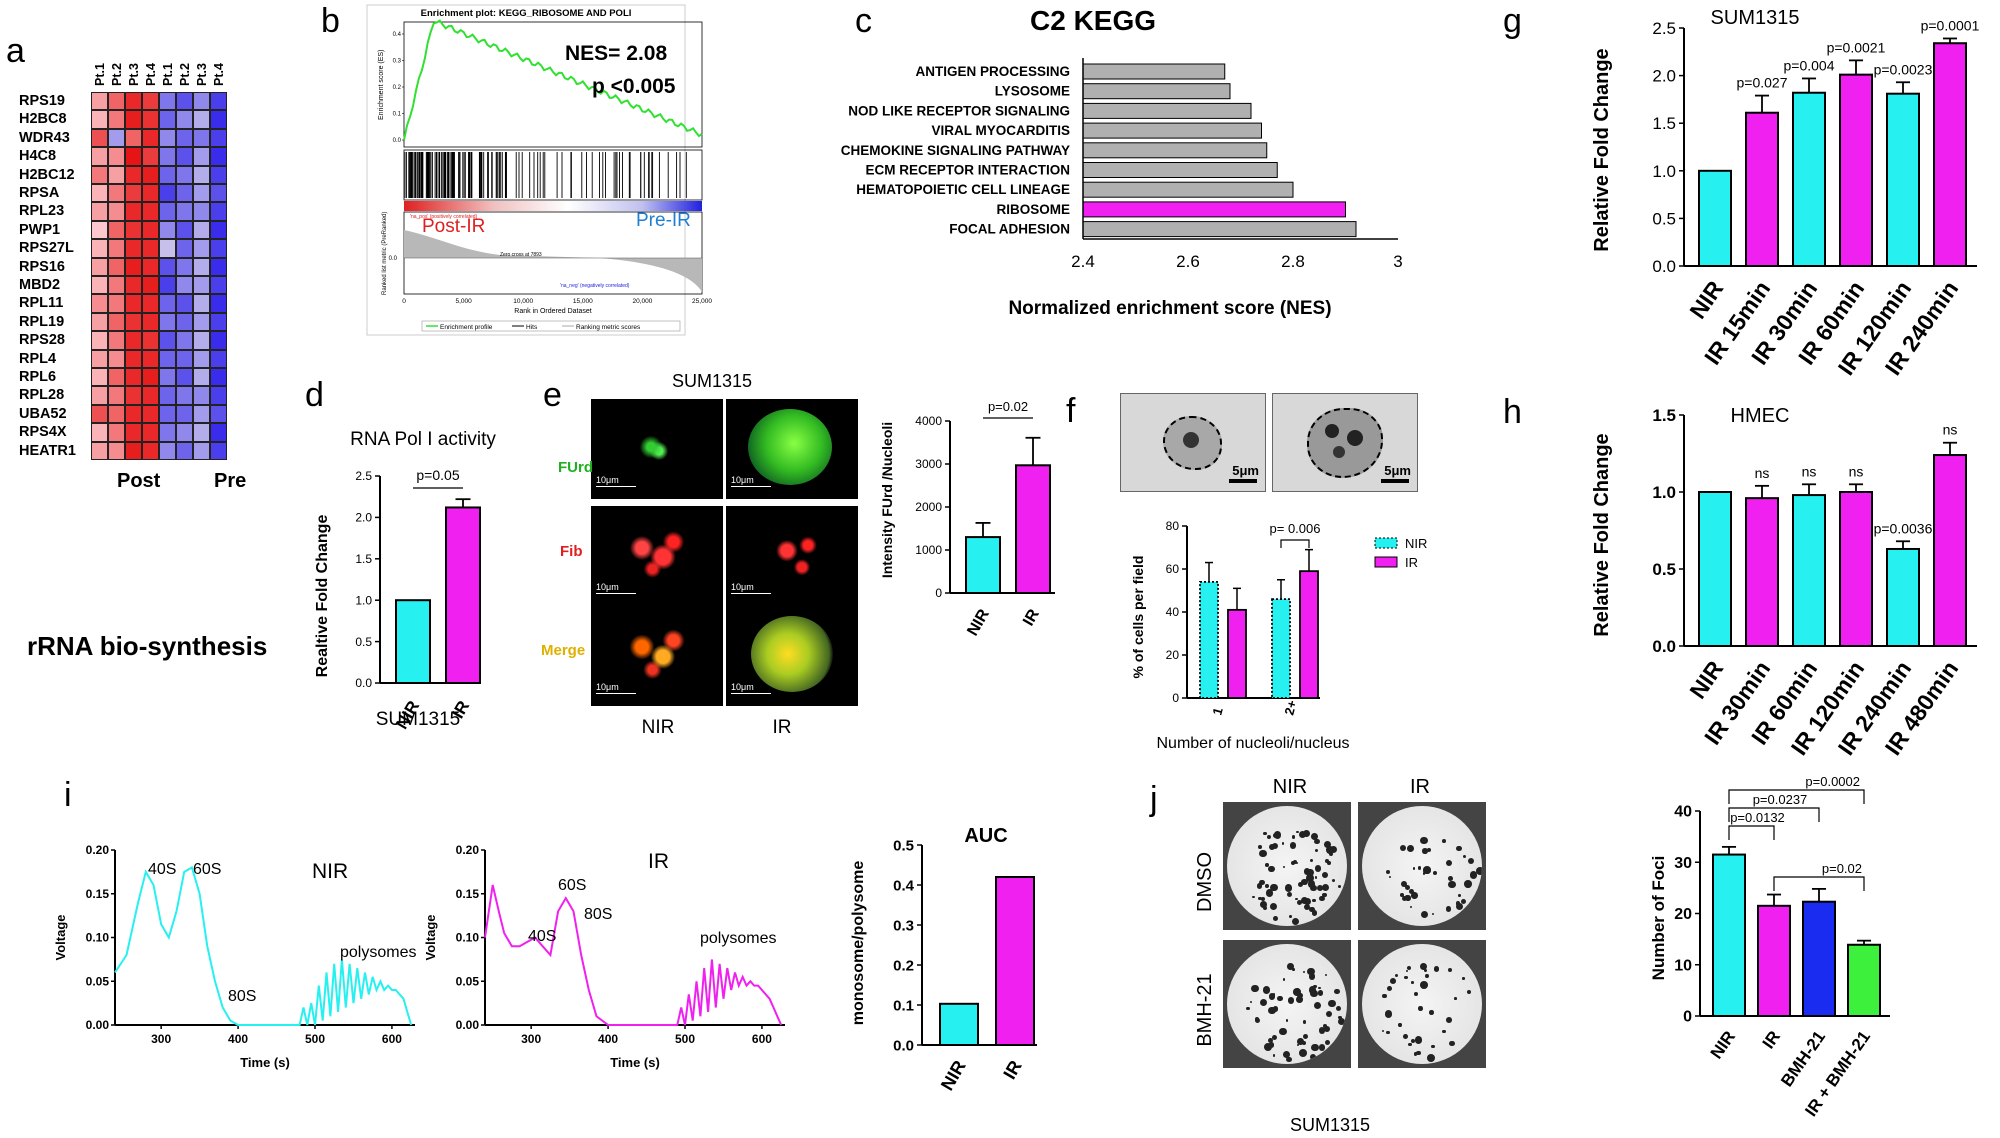 The image size is (2000, 1138). What do you see at coordinates (1138, 617) in the screenshot?
I see `nucleoli-ylabel: % of cells per field` at bounding box center [1138, 617].